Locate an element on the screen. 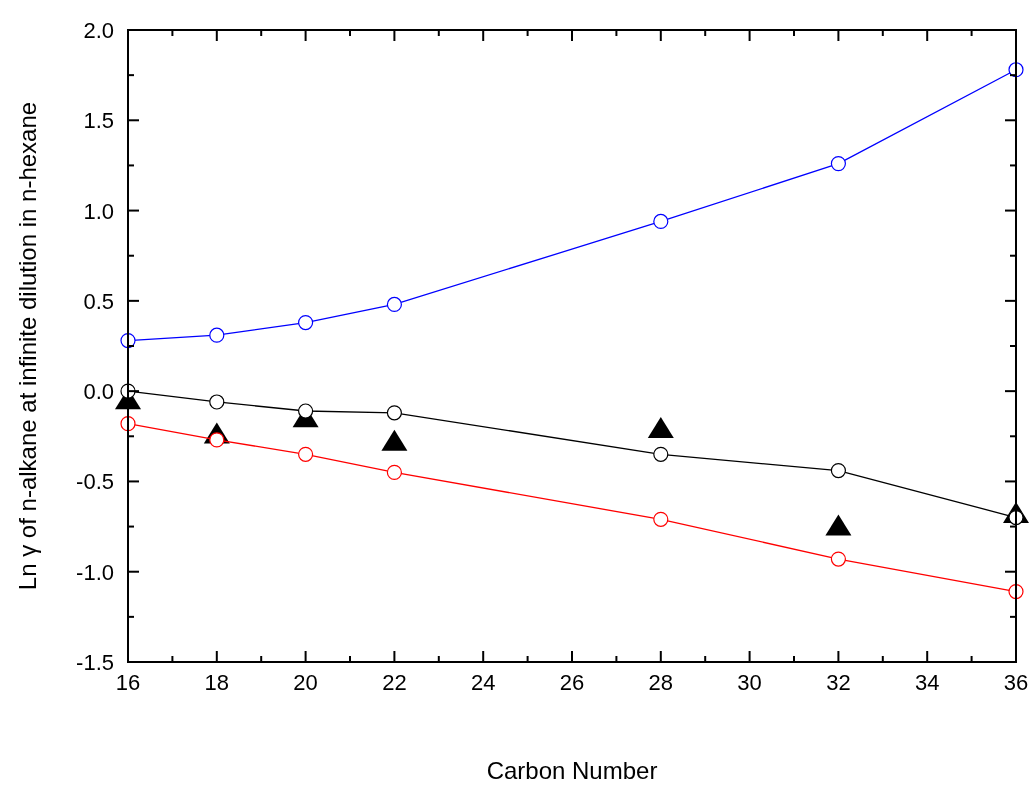  x-tick-label: 28 is located at coordinates (661, 682).